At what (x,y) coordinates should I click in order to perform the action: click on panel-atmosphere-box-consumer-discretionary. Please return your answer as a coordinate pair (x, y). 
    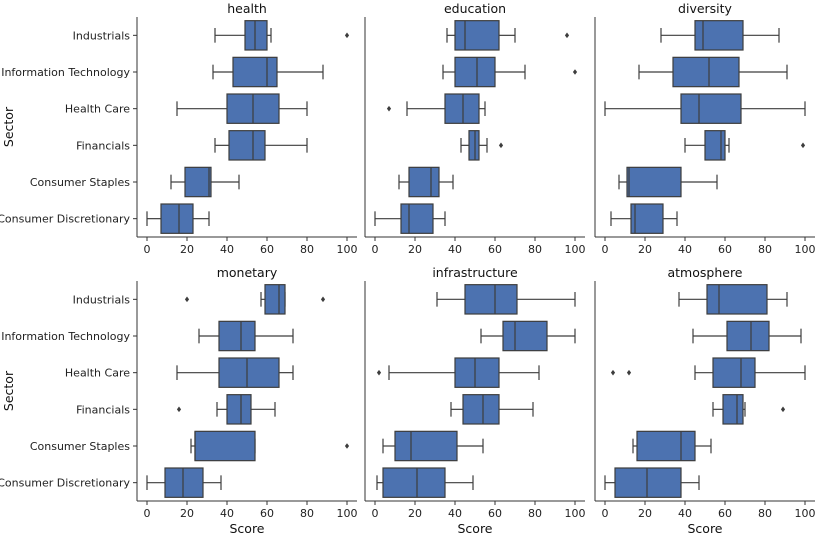
    Looking at the image, I should click on (652, 482).